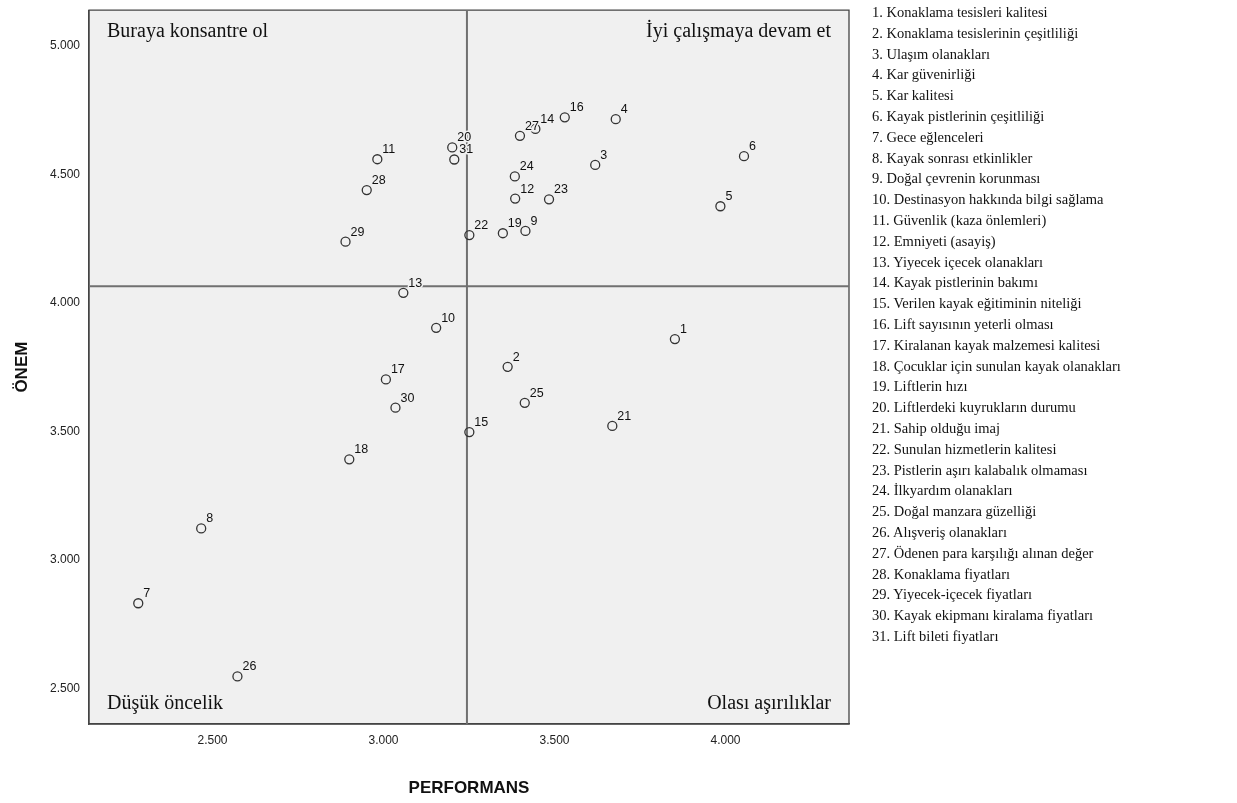 The image size is (1237, 803). I want to click on x-tick-label: 4.000, so click(725, 739).